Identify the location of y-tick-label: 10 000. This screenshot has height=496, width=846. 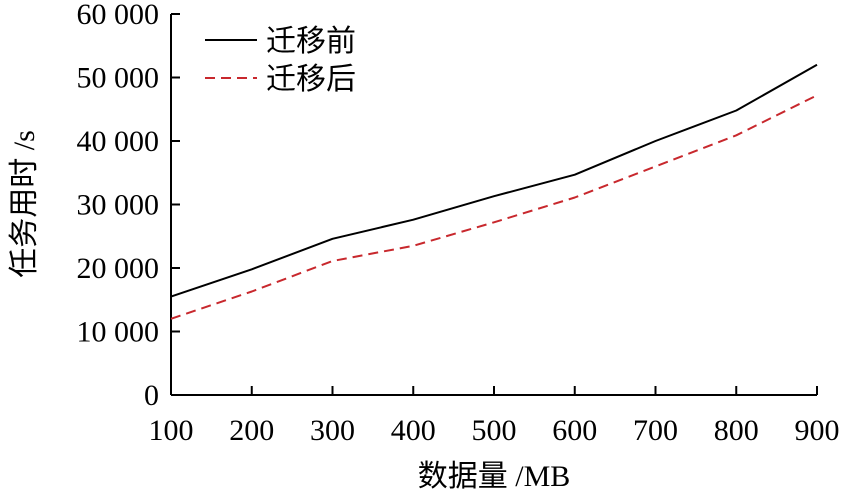
(118, 332).